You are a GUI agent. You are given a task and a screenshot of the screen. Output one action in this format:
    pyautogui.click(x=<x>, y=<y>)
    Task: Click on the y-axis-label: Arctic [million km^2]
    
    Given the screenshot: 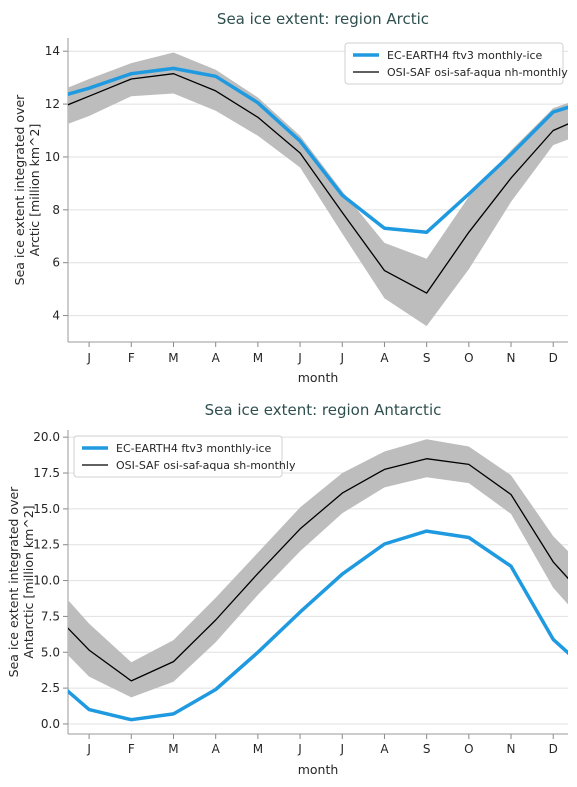 What is the action you would take?
    pyautogui.click(x=34, y=190)
    